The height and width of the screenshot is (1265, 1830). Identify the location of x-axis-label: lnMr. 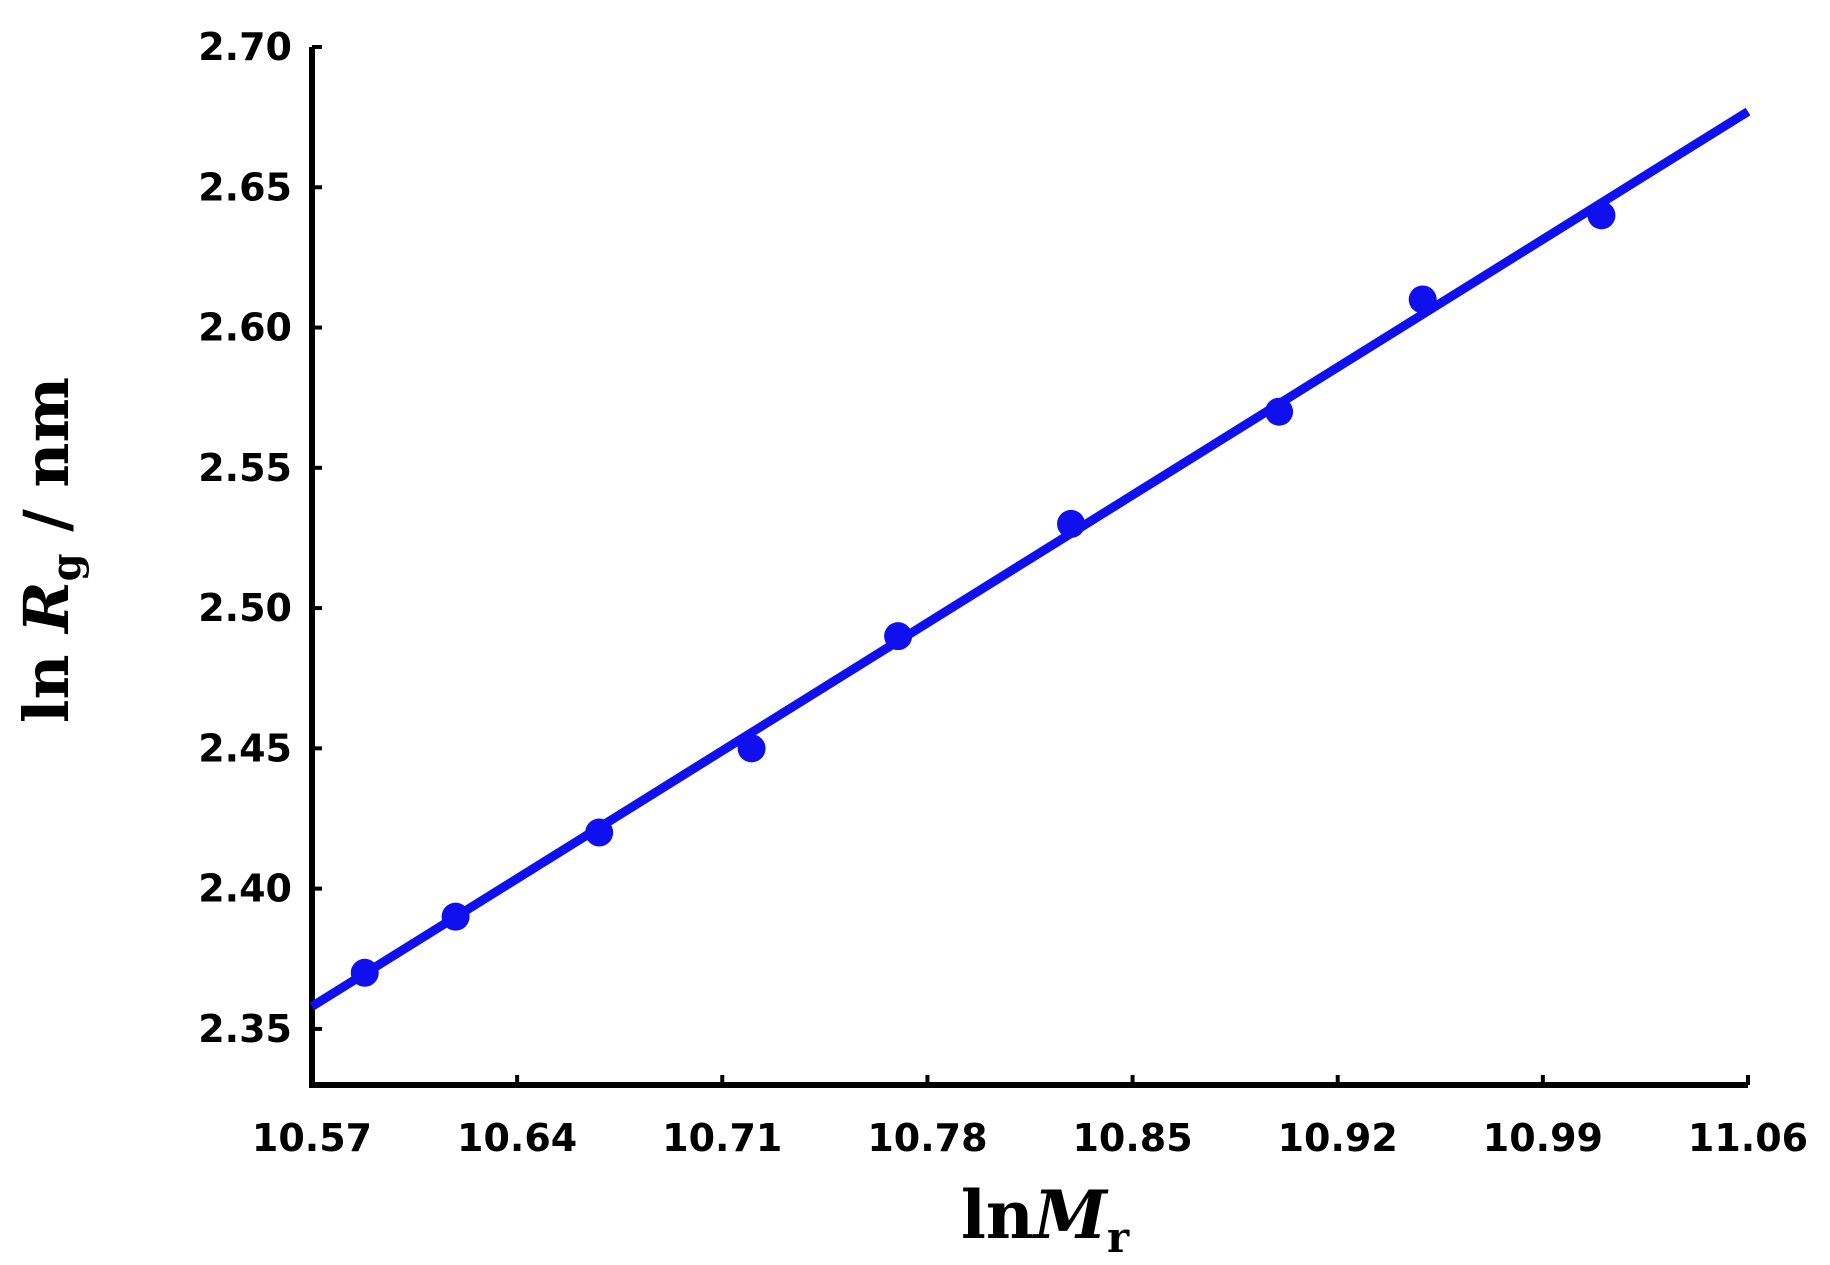
(1045, 1219).